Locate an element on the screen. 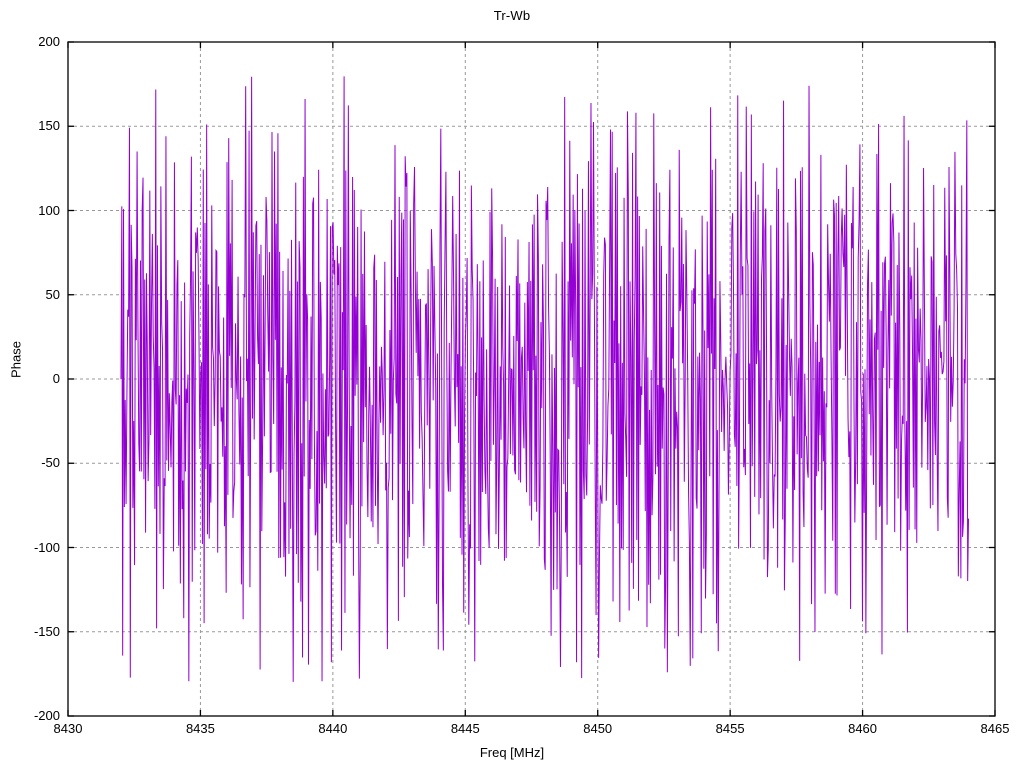  x-axis-label: Freq [MHz] is located at coordinates (512, 752).